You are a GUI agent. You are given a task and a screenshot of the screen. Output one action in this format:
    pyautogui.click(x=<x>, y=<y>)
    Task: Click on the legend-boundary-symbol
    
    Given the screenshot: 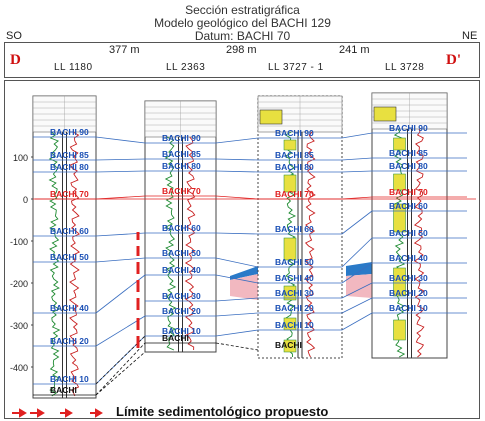 What is the action you would take?
    pyautogui.click(x=57, y=413)
    